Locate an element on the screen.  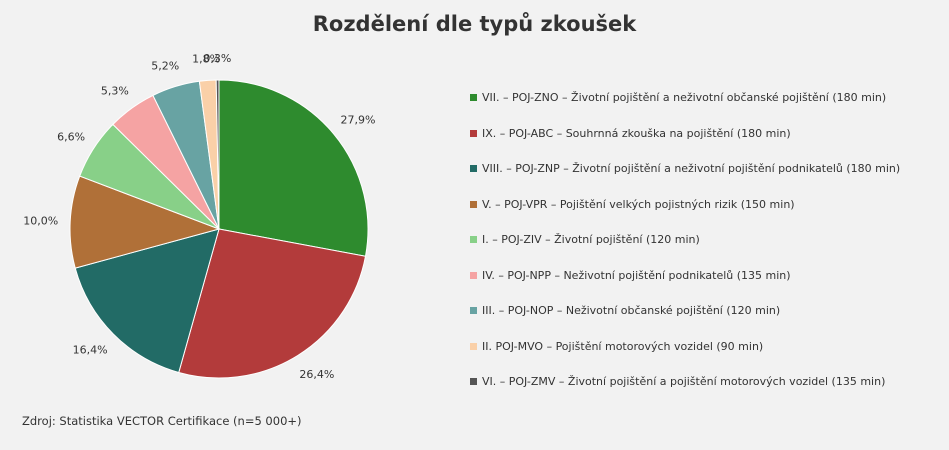
slice-value-label: 1,8% is located at coordinates (206, 58).